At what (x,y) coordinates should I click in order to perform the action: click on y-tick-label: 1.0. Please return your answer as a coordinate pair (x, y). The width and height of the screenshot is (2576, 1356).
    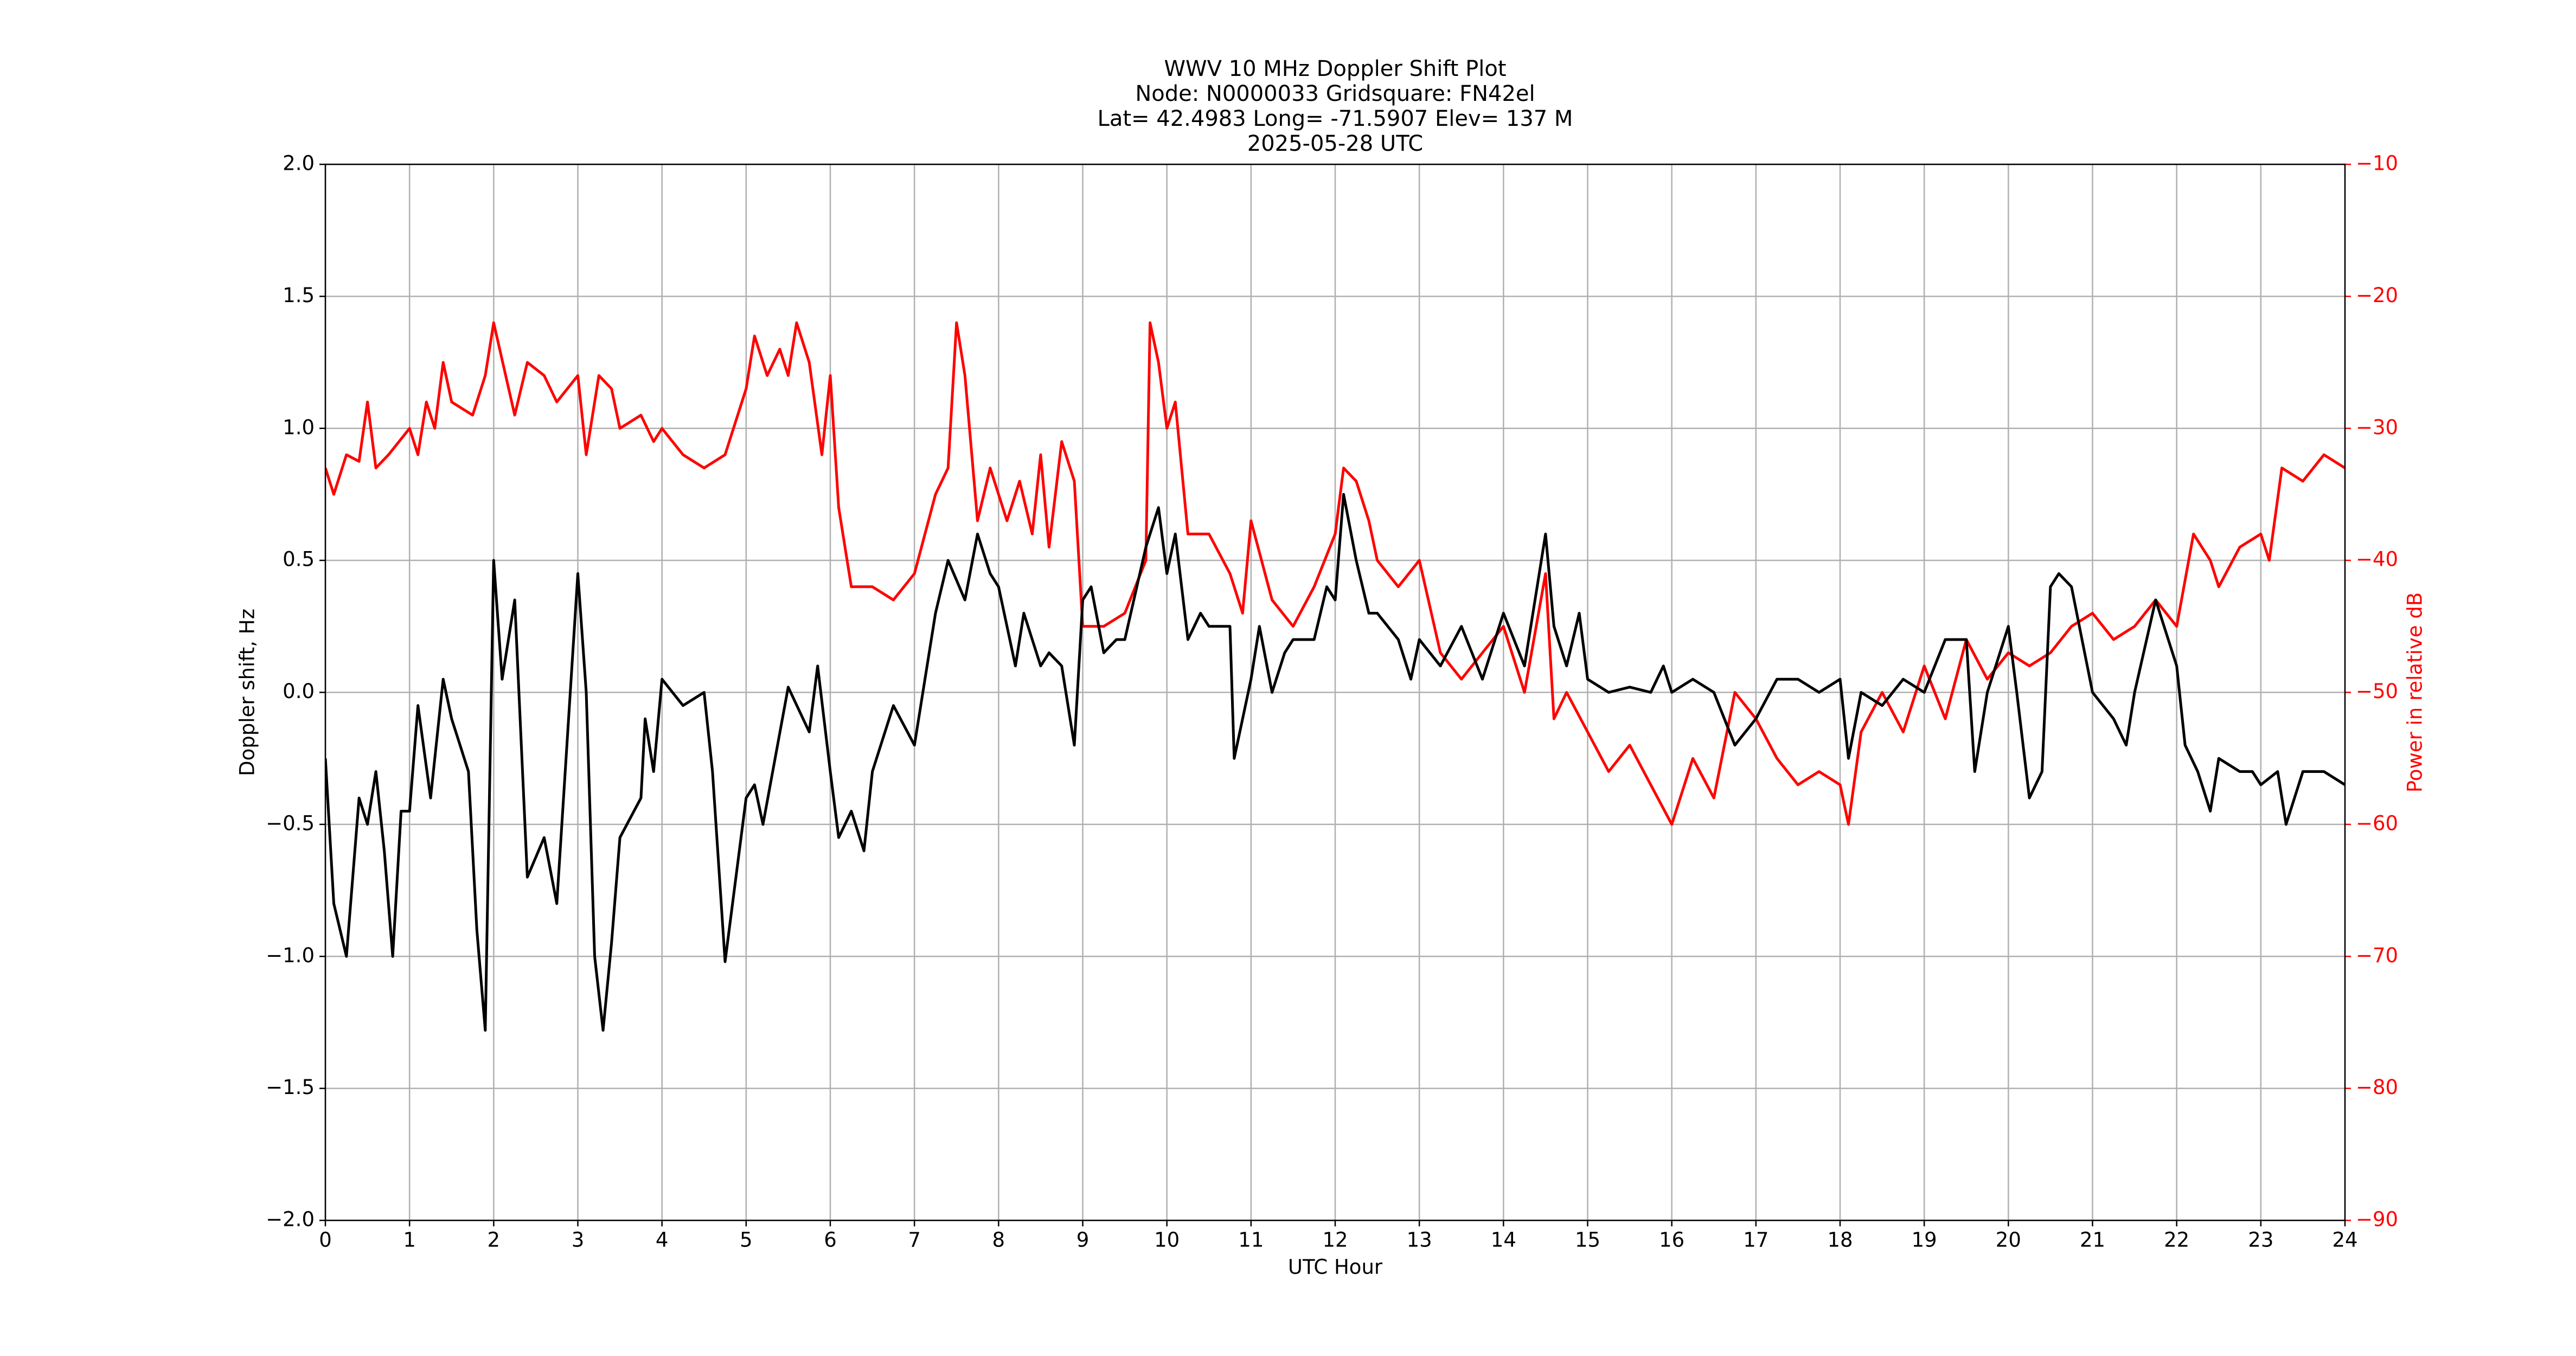
    Looking at the image, I should click on (299, 427).